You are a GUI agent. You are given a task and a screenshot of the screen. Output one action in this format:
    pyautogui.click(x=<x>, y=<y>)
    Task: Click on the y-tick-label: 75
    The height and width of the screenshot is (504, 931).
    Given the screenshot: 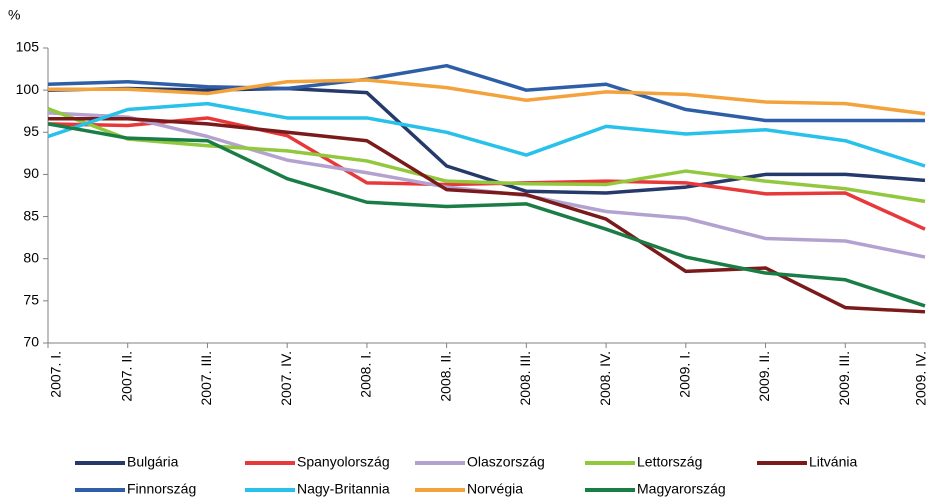 What is the action you would take?
    pyautogui.click(x=31, y=300)
    